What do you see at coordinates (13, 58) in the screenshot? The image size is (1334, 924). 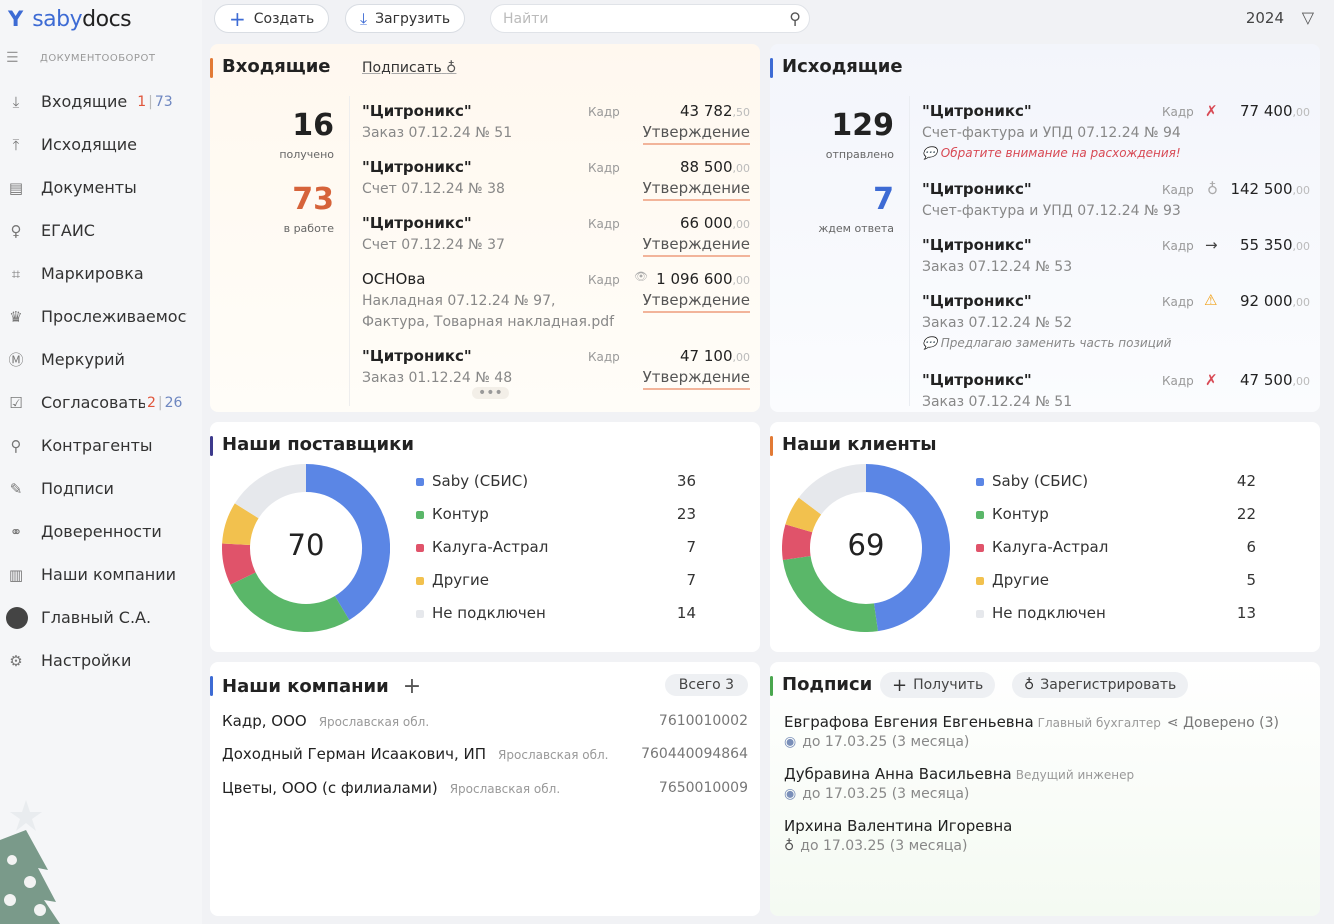 I see `menu-icon: ☰` at bounding box center [13, 58].